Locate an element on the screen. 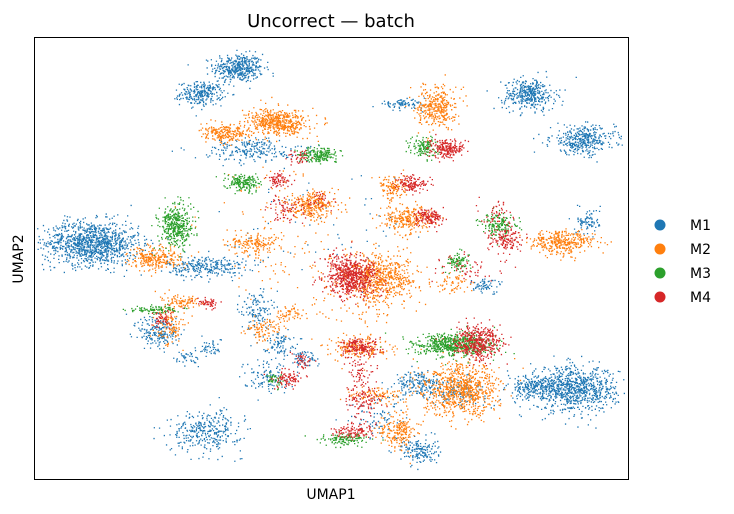 Image resolution: width=734 pixels, height=514 pixels. legend: M1 M2 M3 M4 is located at coordinates (682, 262).